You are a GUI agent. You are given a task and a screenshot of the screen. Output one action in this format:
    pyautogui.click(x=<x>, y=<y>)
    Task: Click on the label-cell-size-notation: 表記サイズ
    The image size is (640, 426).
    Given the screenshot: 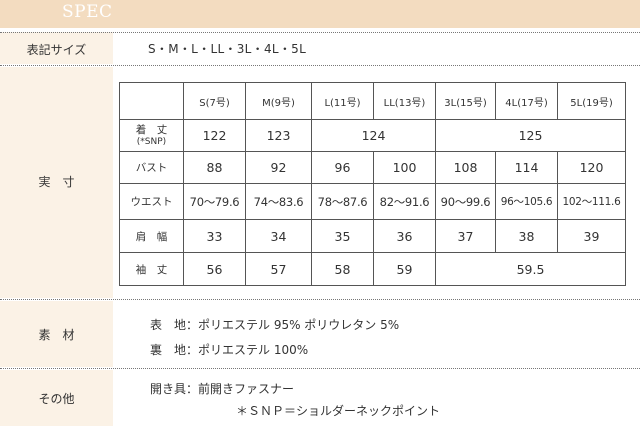 What is the action you would take?
    pyautogui.click(x=56, y=48)
    